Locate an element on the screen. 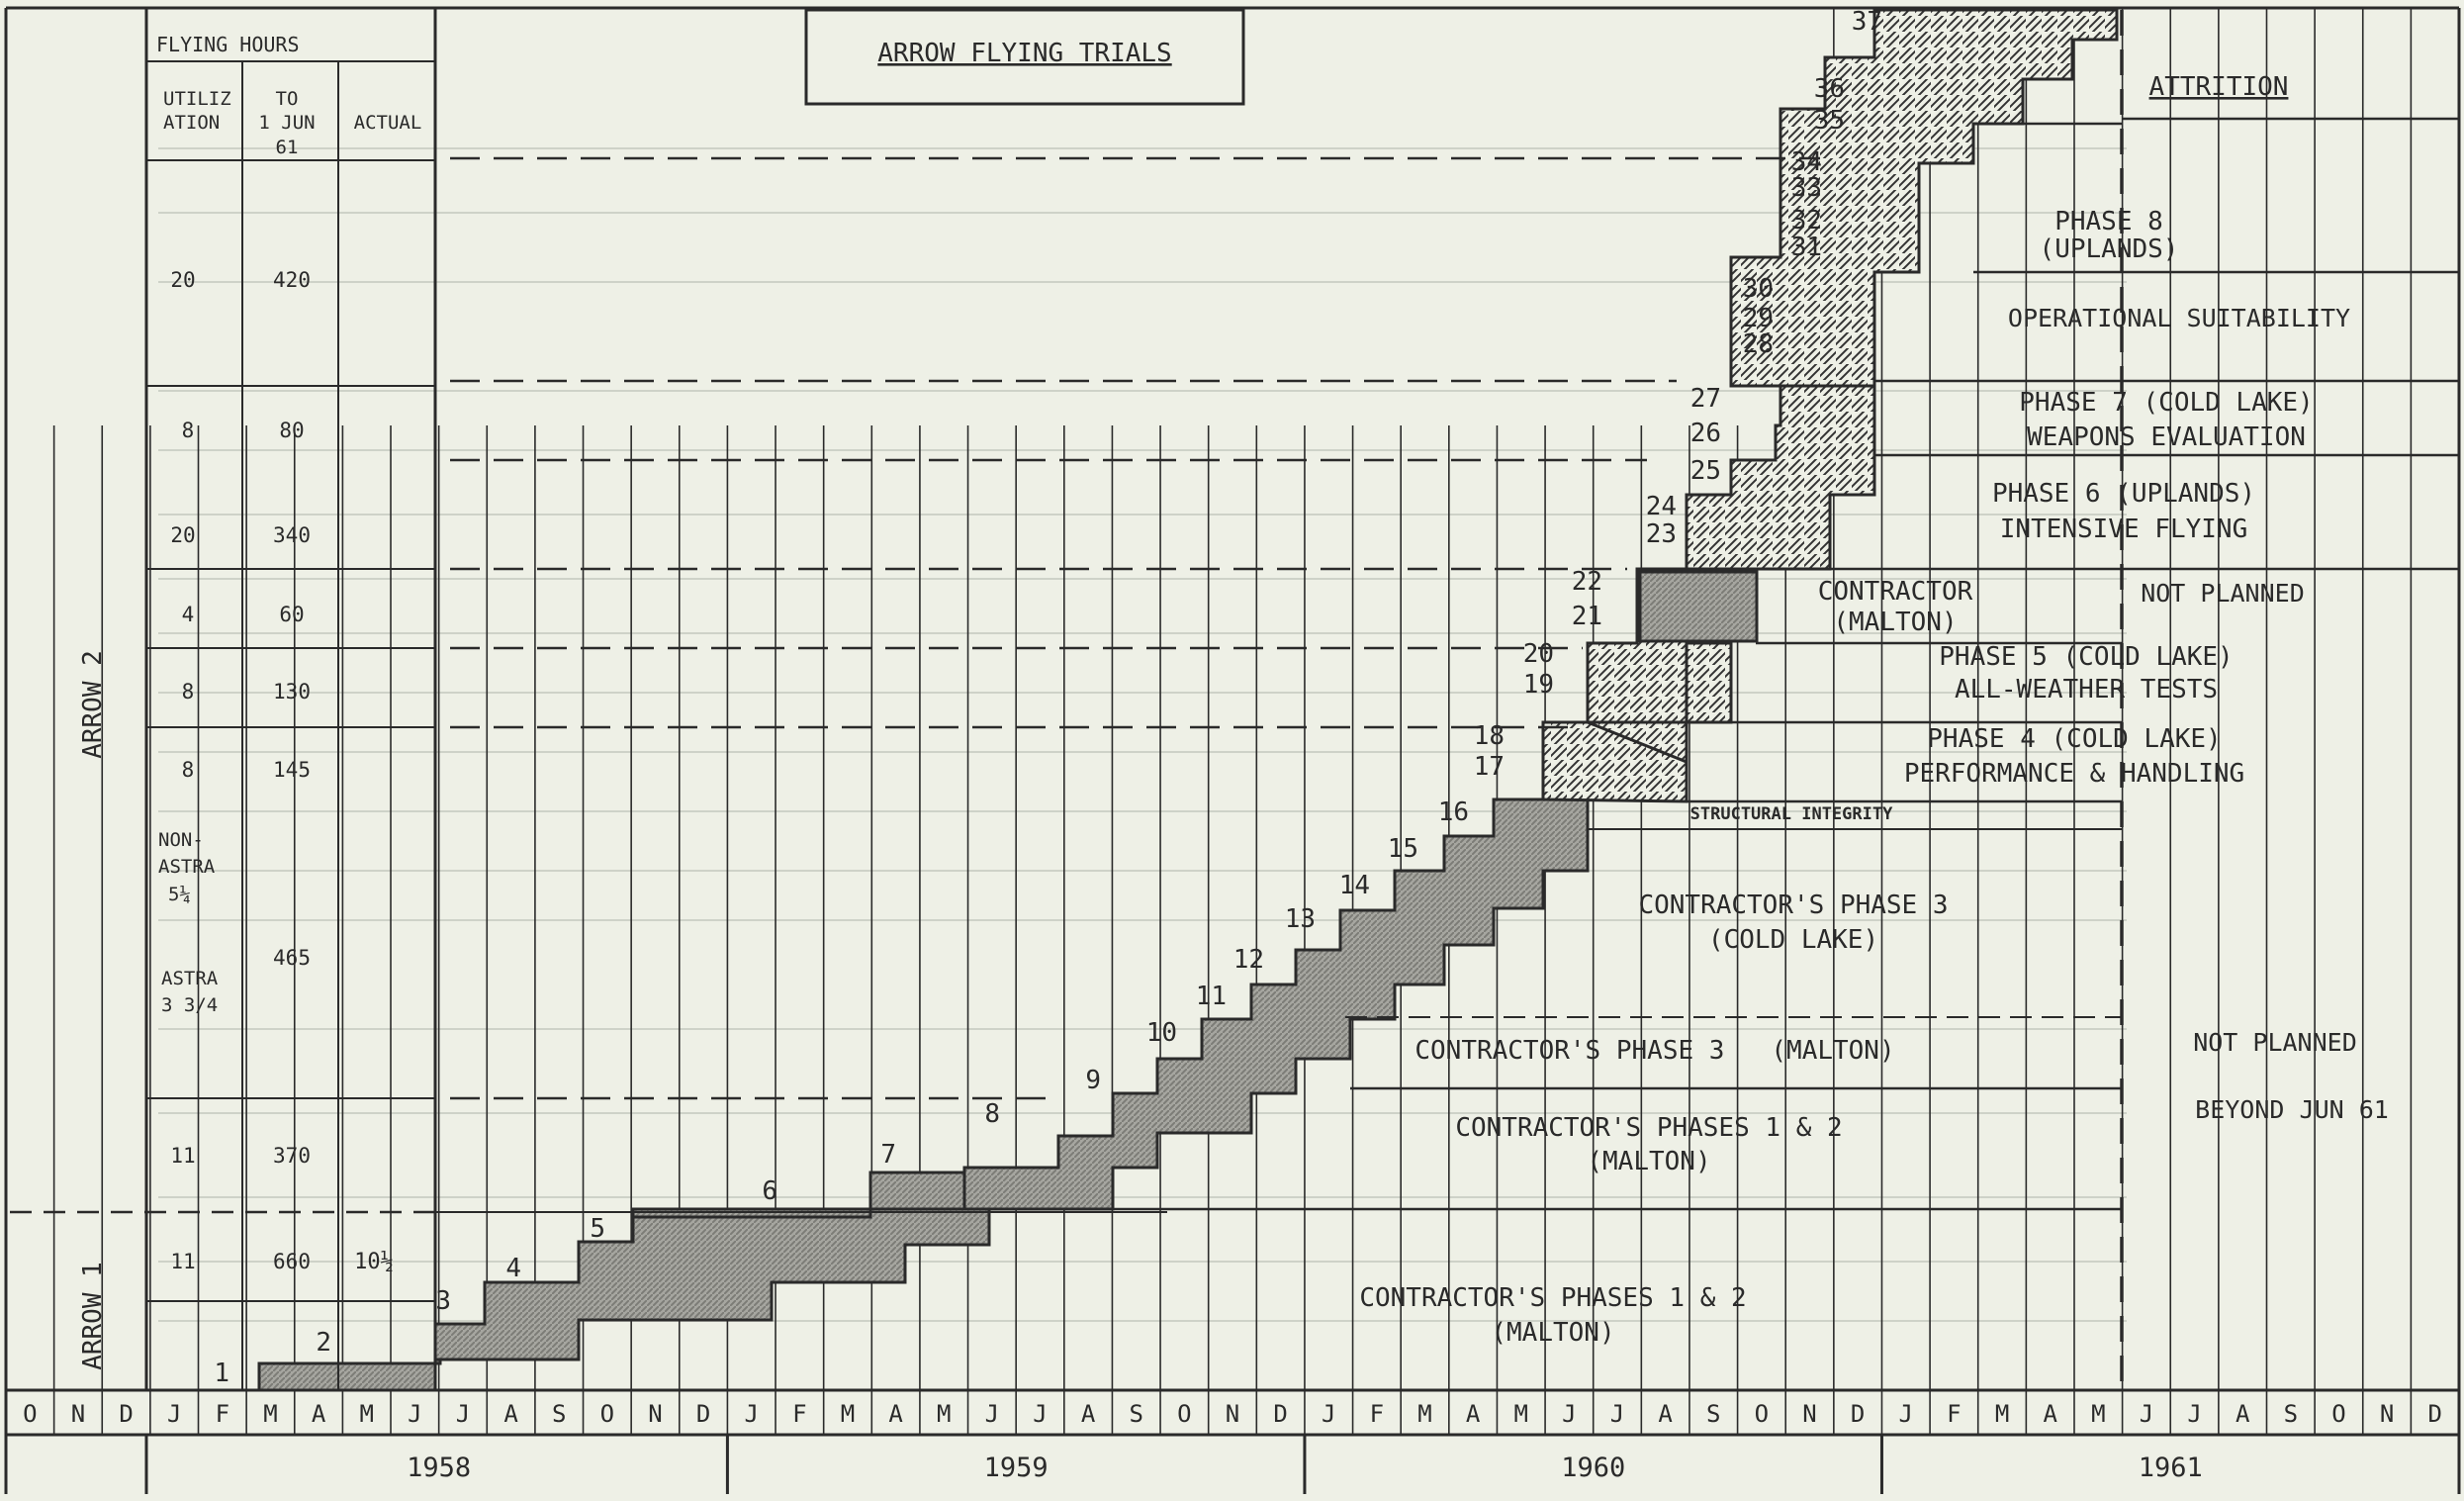 This screenshot has height=1501, width=2464. util-cell: 11 is located at coordinates (182, 1156).